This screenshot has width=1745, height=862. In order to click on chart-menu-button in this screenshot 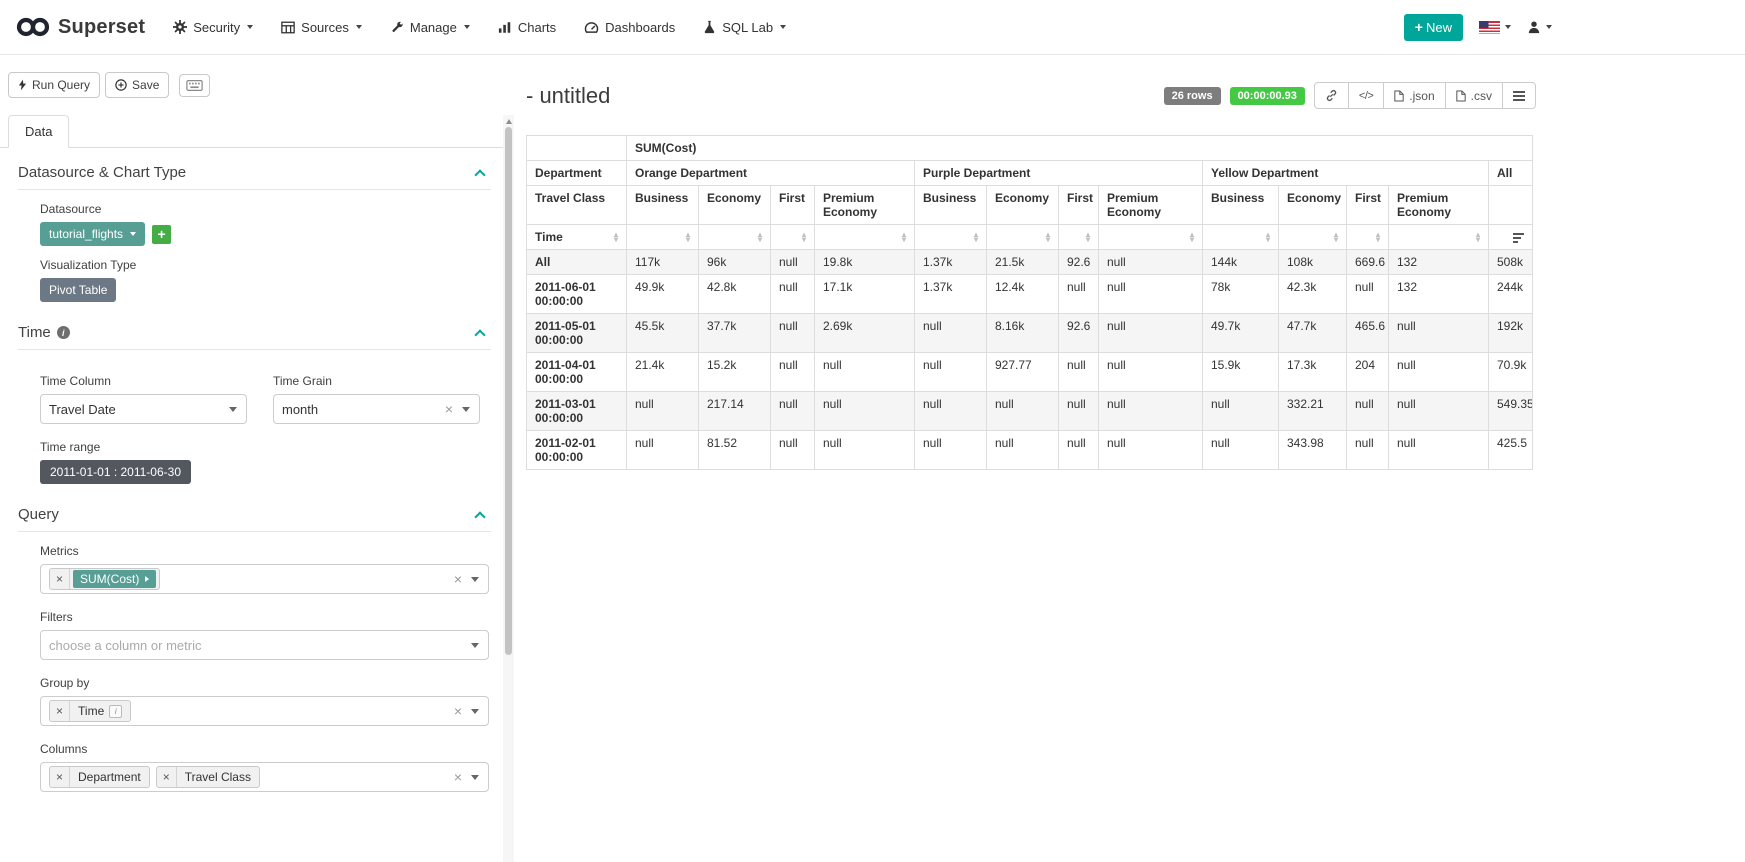, I will do `click(1519, 95)`.